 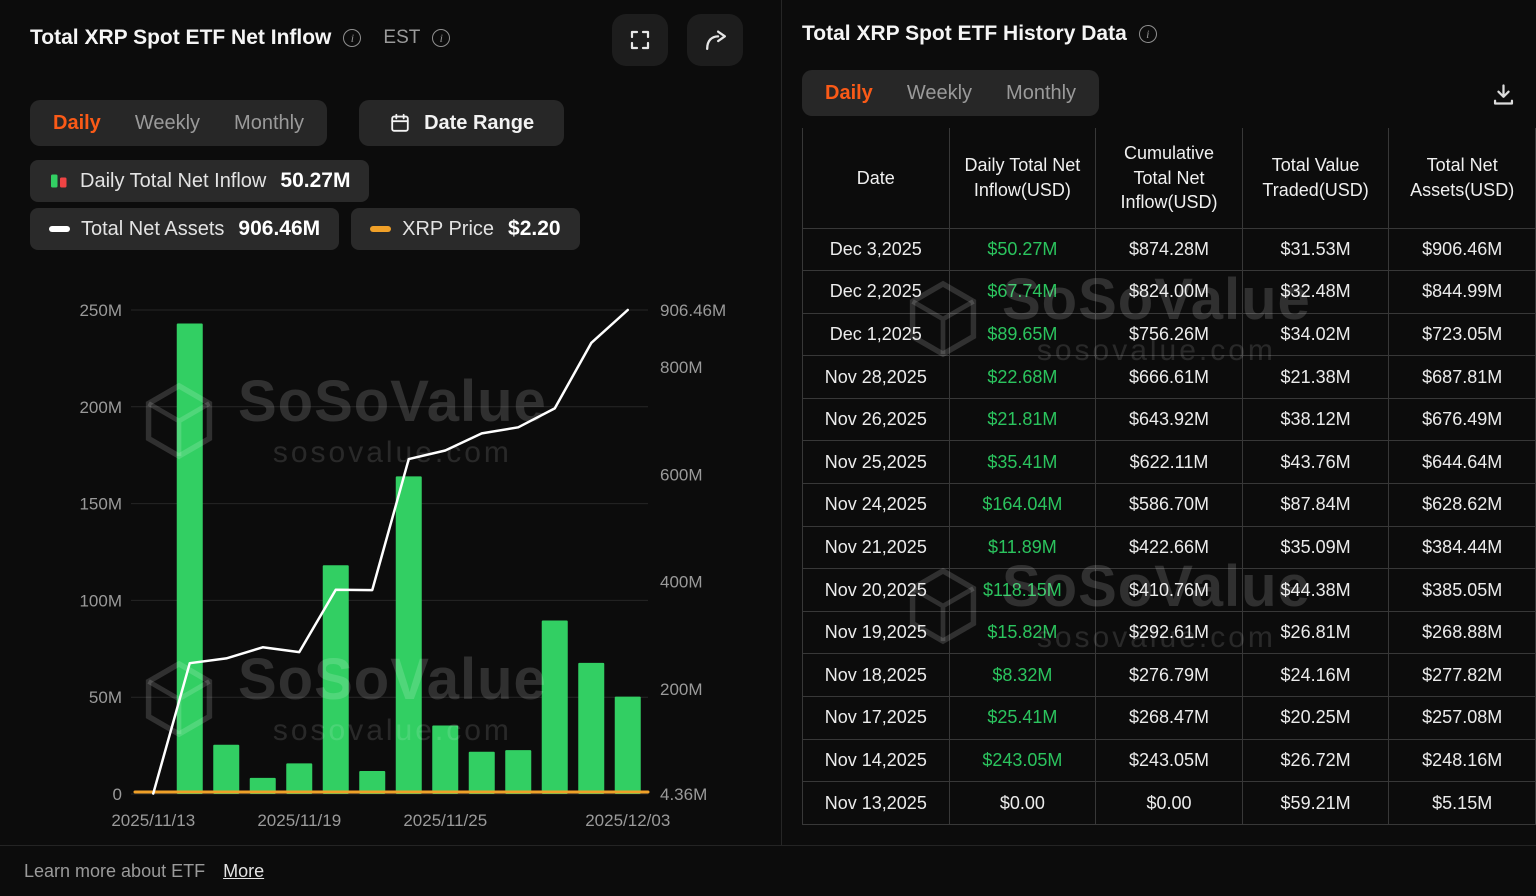 I want to click on fullscreen-icon, so click(x=640, y=40).